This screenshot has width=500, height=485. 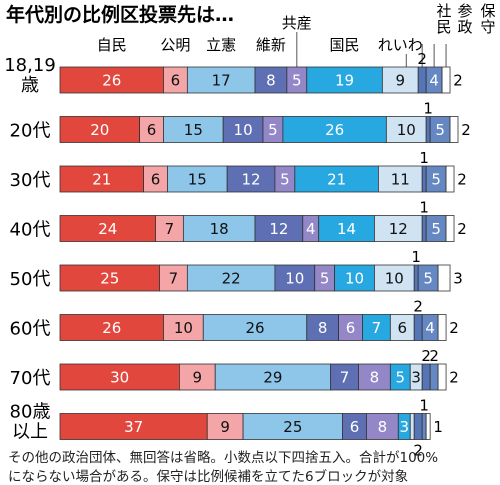 I want to click on age-label: 20代, so click(x=30, y=131).